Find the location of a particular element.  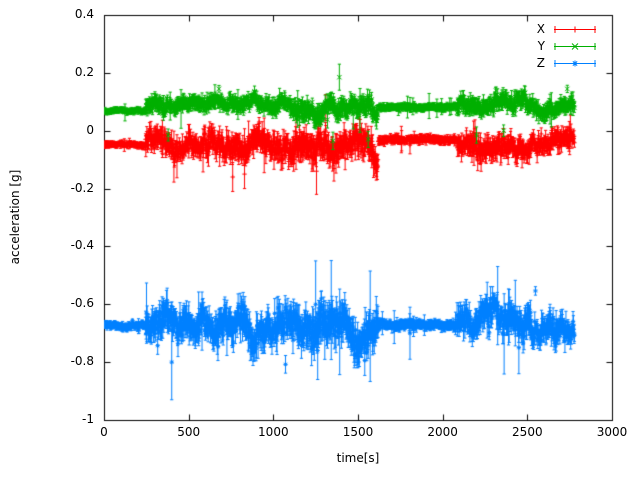

legend-entry-y: Y is located at coordinates (568, 46).